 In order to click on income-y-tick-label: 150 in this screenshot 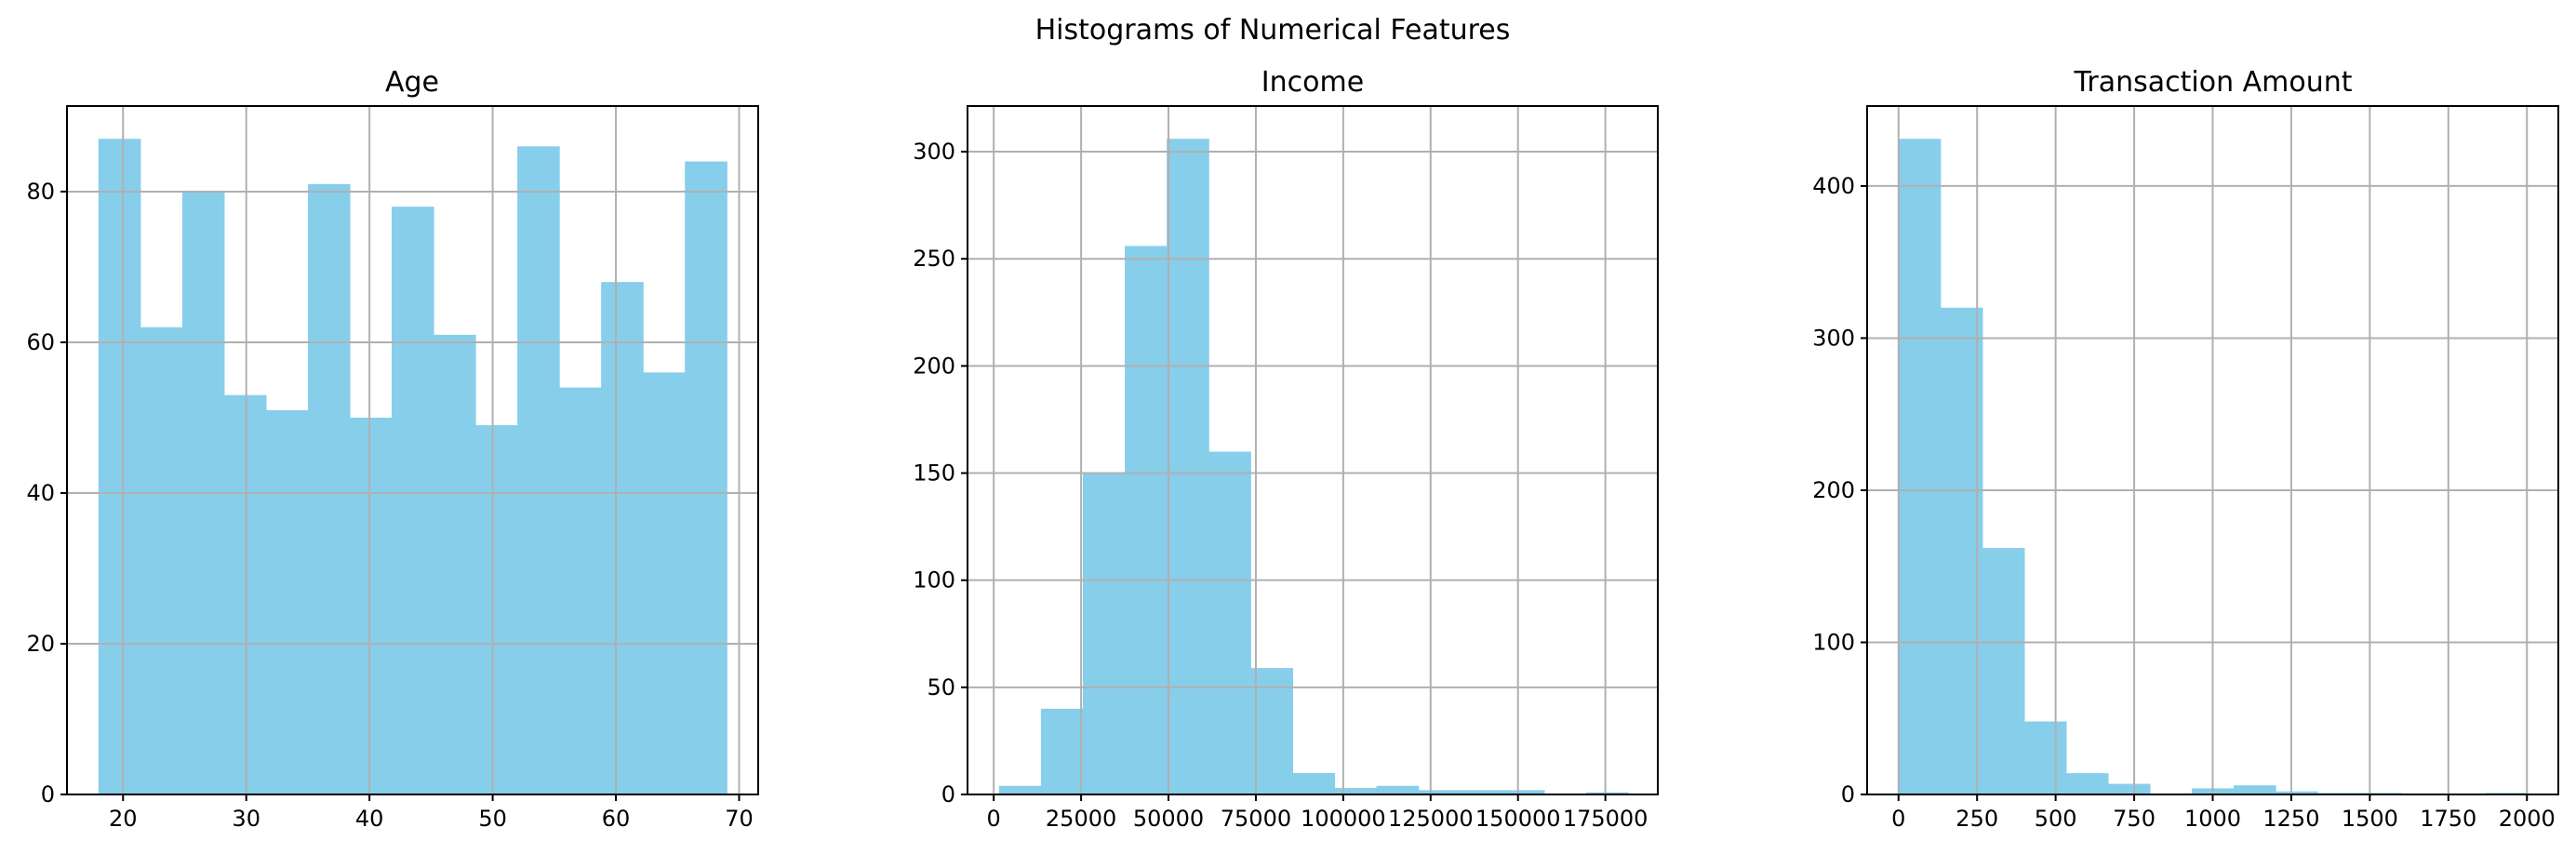, I will do `click(934, 473)`.